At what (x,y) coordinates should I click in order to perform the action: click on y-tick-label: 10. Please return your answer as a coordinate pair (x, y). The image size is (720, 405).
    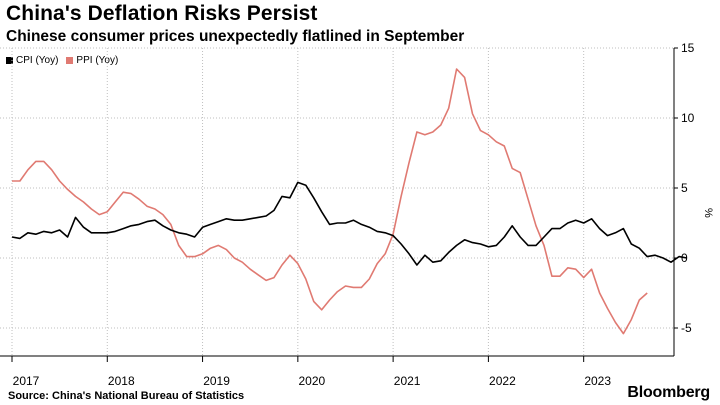
    Looking at the image, I should click on (688, 118).